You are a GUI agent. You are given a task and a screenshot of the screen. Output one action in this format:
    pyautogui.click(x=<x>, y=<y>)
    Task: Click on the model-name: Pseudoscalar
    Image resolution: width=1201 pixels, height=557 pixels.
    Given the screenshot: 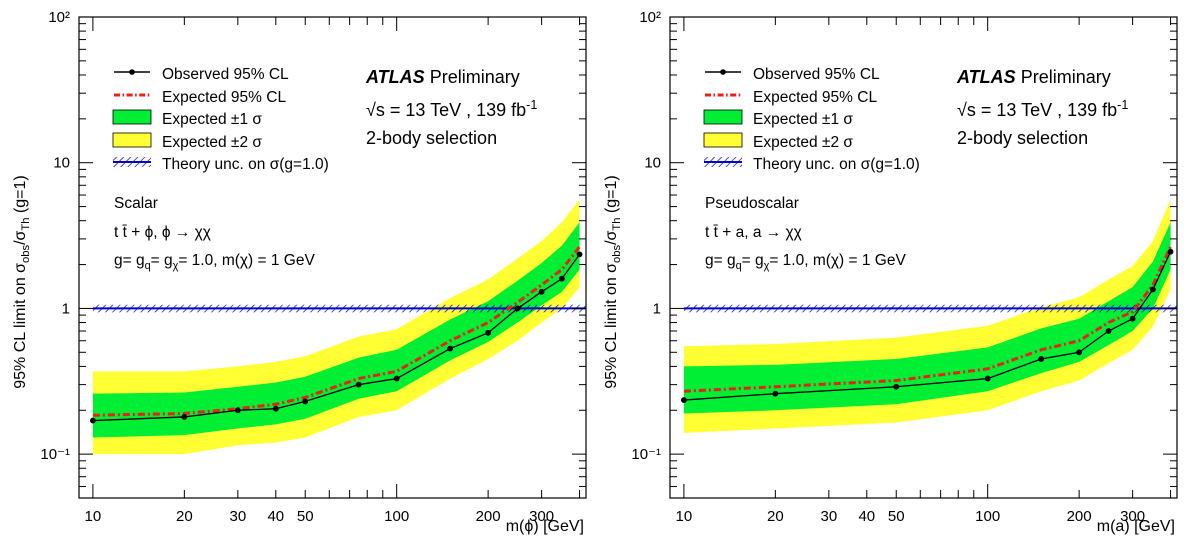 What is the action you would take?
    pyautogui.click(x=752, y=203)
    